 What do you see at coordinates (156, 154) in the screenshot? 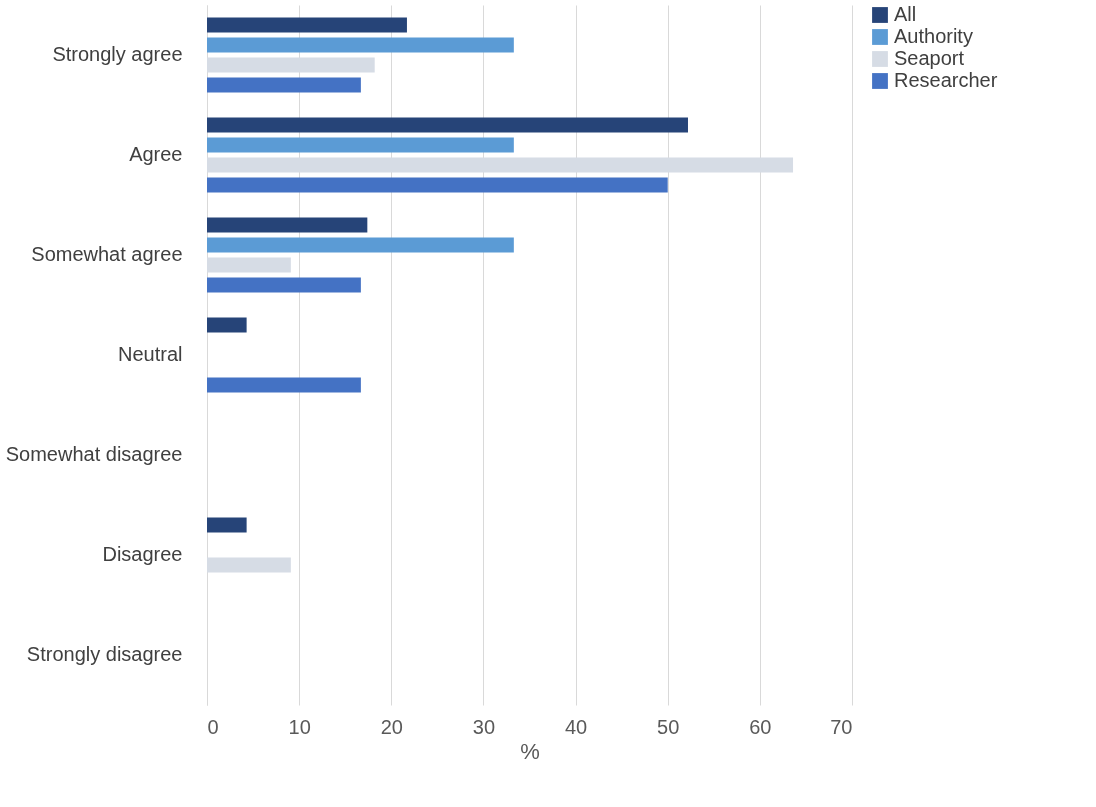
I see `y-tick-label: Agree` at bounding box center [156, 154].